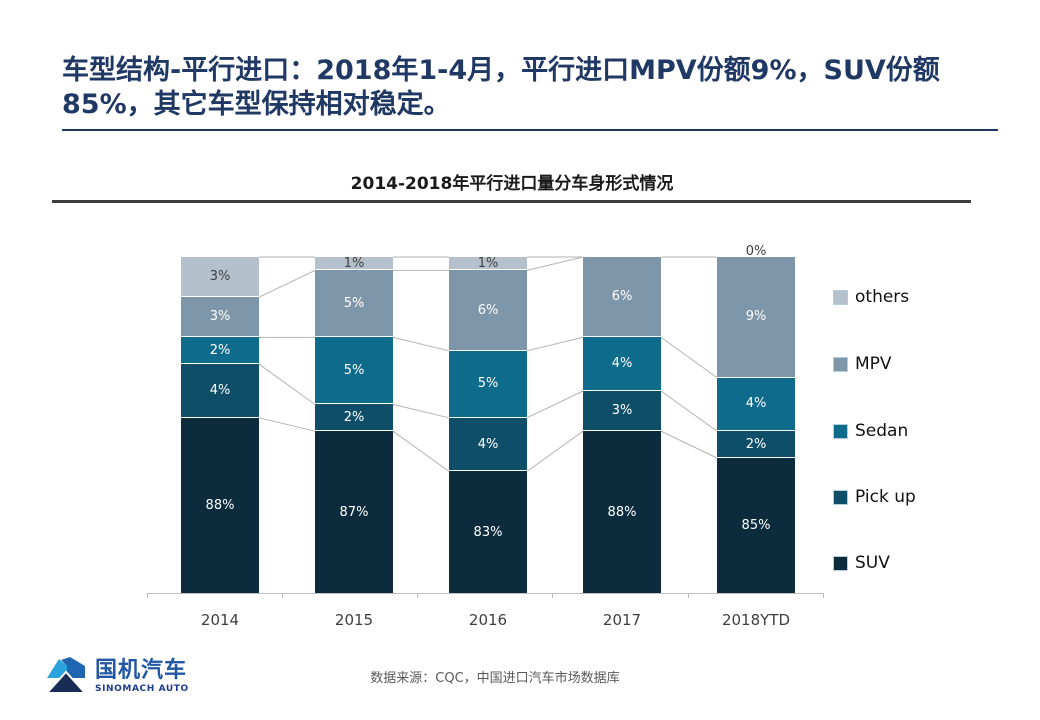 This screenshot has height=720, width=1040. What do you see at coordinates (220, 505) in the screenshot?
I see `segment-suv-2014: 88%` at bounding box center [220, 505].